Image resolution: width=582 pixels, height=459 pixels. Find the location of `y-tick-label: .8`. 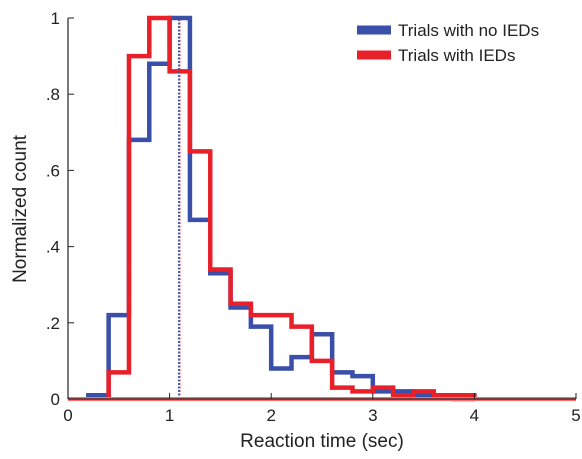

y-tick-label: .8 is located at coordinates (53, 94).